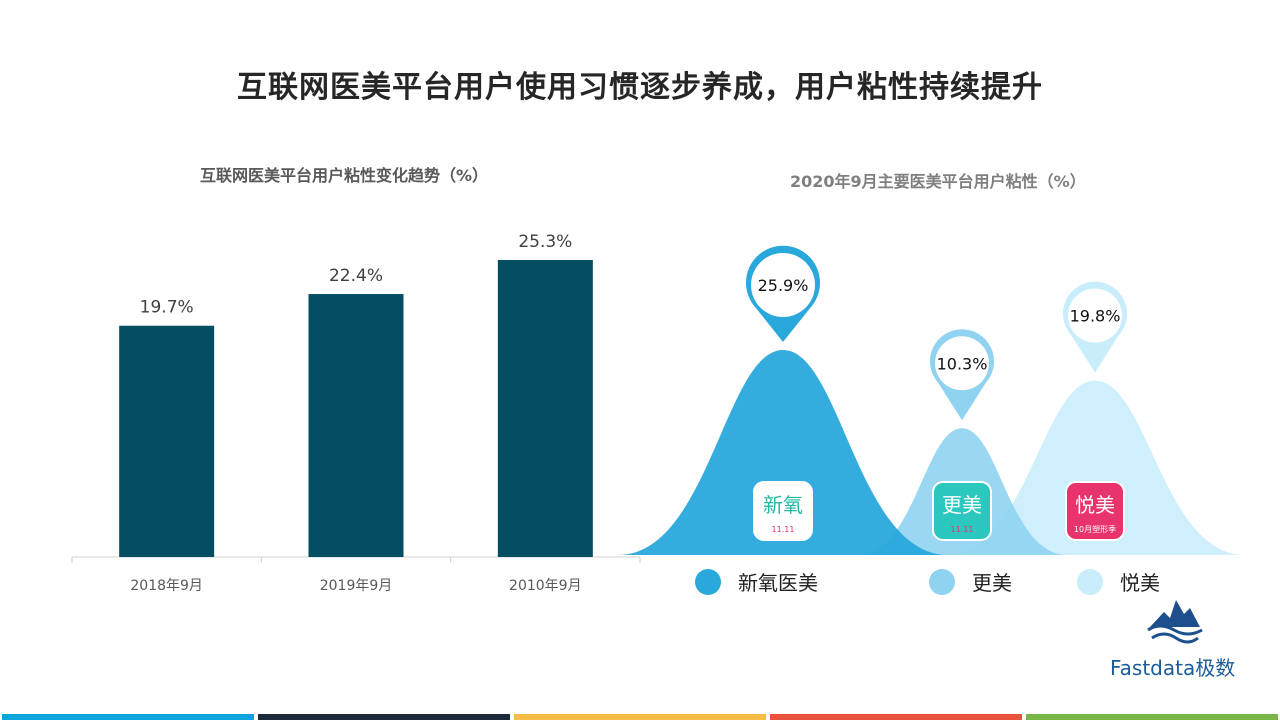  Describe the element at coordinates (545, 586) in the screenshot. I see `x-tick-label: 2010年9月` at that location.